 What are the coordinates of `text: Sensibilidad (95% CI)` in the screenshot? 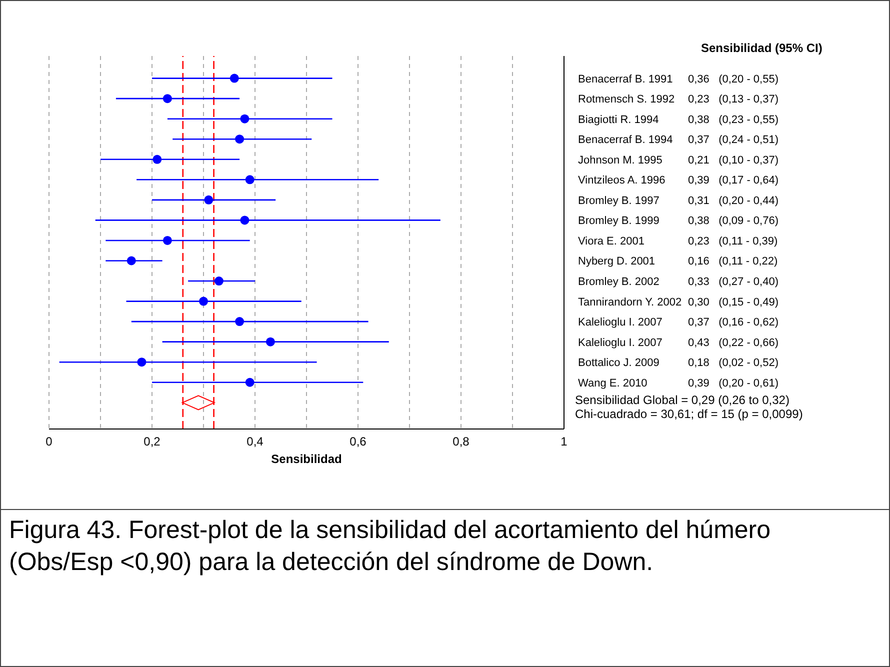 It's located at (761, 48).